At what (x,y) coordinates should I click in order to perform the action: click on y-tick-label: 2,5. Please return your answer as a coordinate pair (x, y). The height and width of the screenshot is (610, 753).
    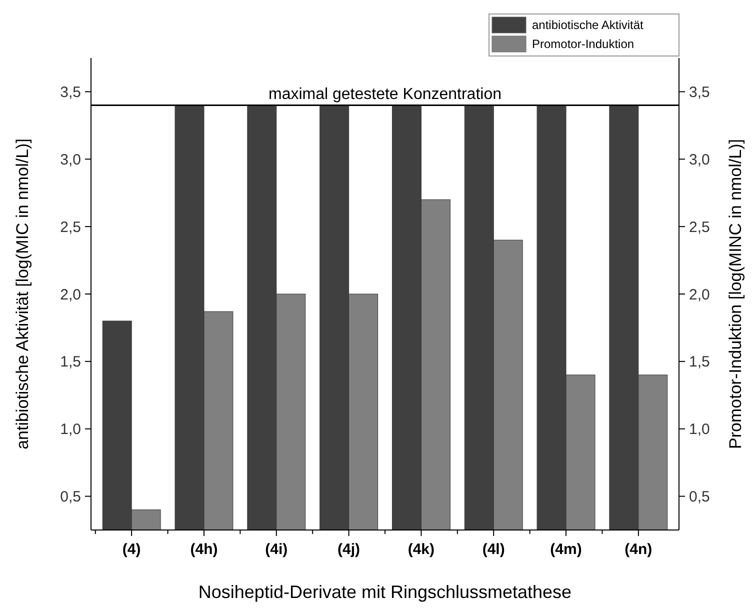
    Looking at the image, I should click on (70, 227).